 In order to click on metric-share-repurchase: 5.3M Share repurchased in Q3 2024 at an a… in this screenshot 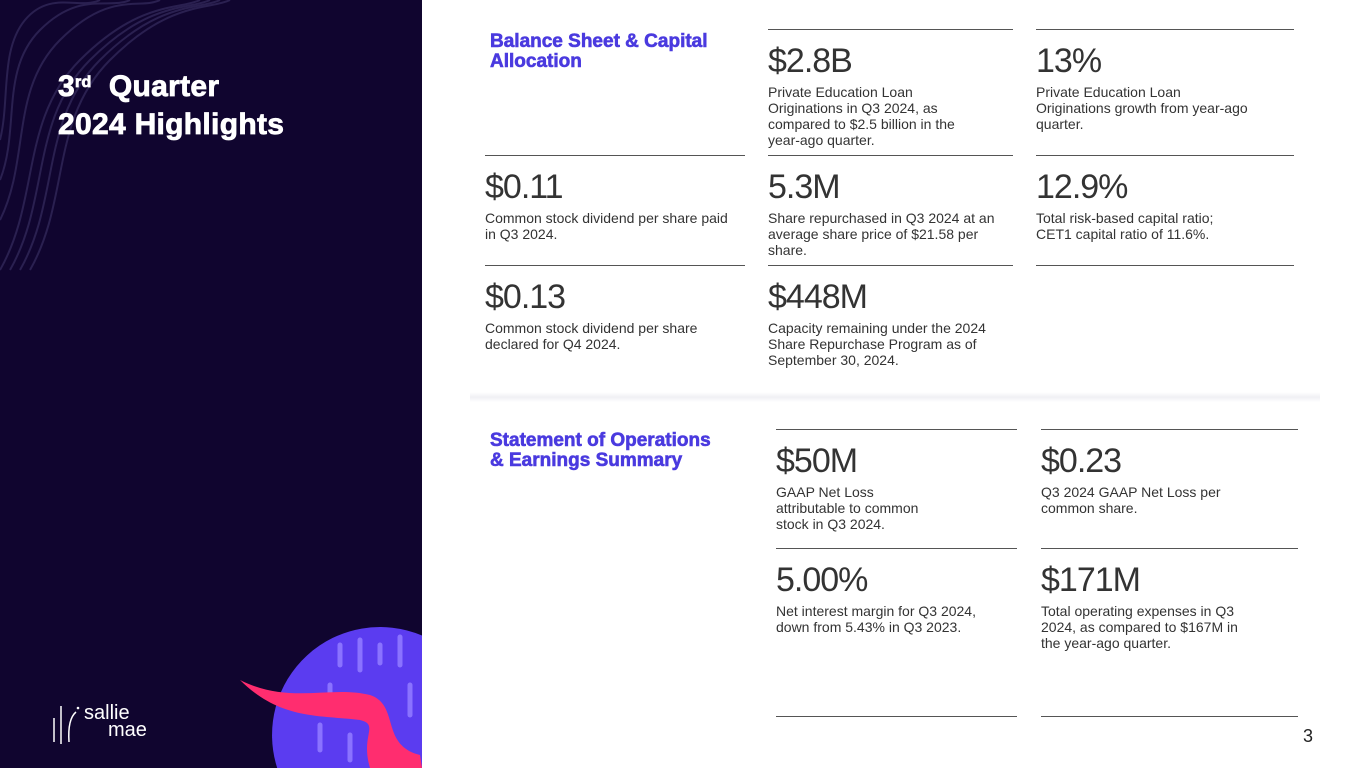, I will do `click(890, 206)`.